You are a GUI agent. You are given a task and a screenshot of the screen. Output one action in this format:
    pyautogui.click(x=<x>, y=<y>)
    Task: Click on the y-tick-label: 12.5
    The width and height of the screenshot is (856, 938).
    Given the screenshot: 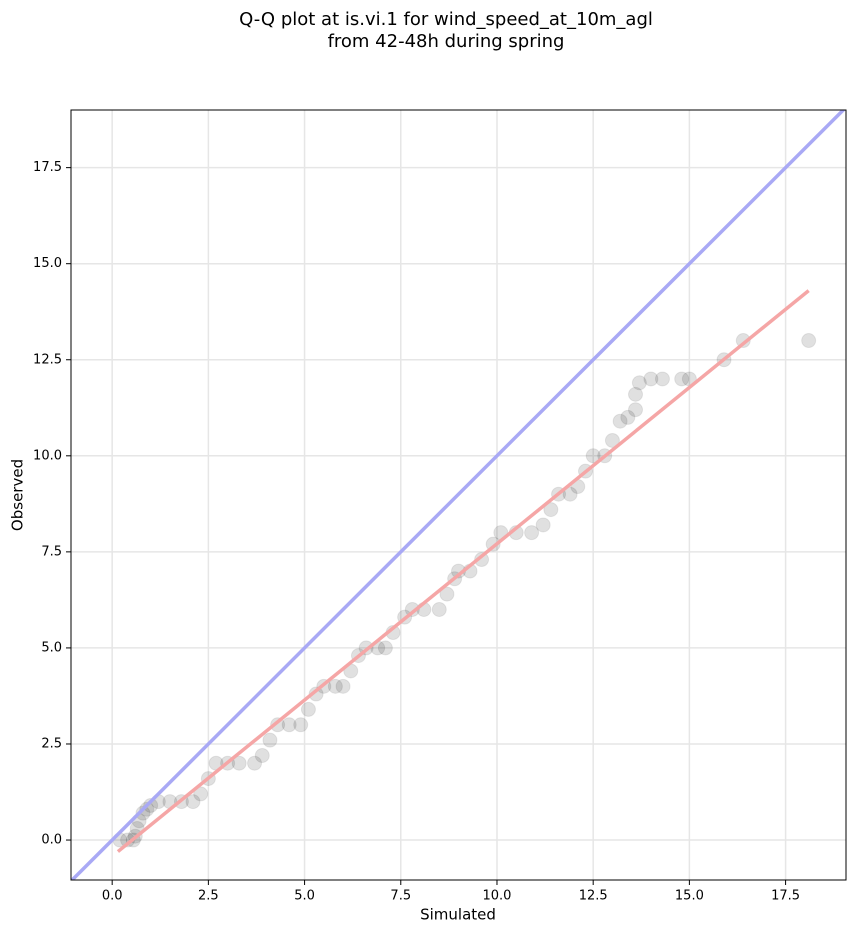 What is the action you would take?
    pyautogui.click(x=47, y=359)
    